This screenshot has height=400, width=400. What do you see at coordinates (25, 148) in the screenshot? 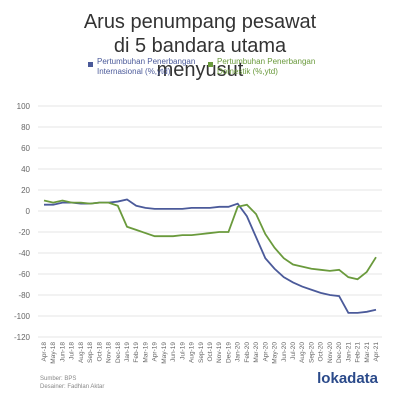
I see `y-tick-label: 60` at bounding box center [25, 148].